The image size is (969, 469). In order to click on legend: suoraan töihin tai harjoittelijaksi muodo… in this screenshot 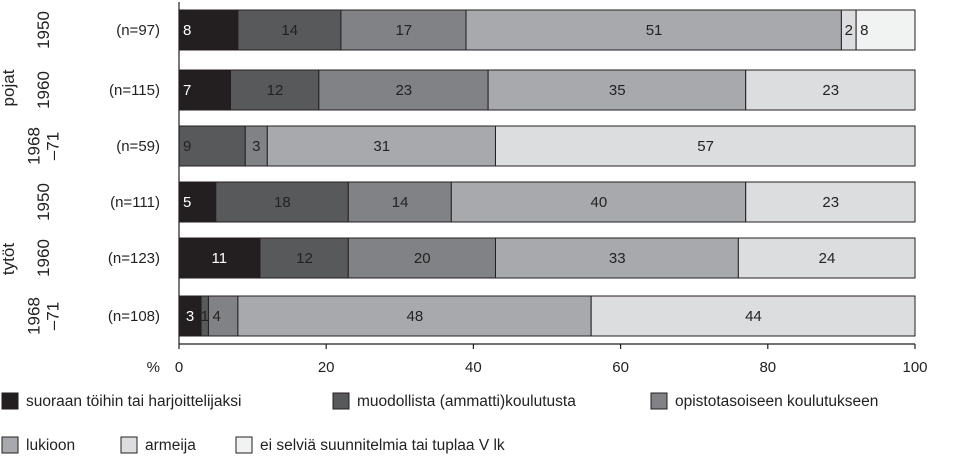, I will do `click(439, 423)`.